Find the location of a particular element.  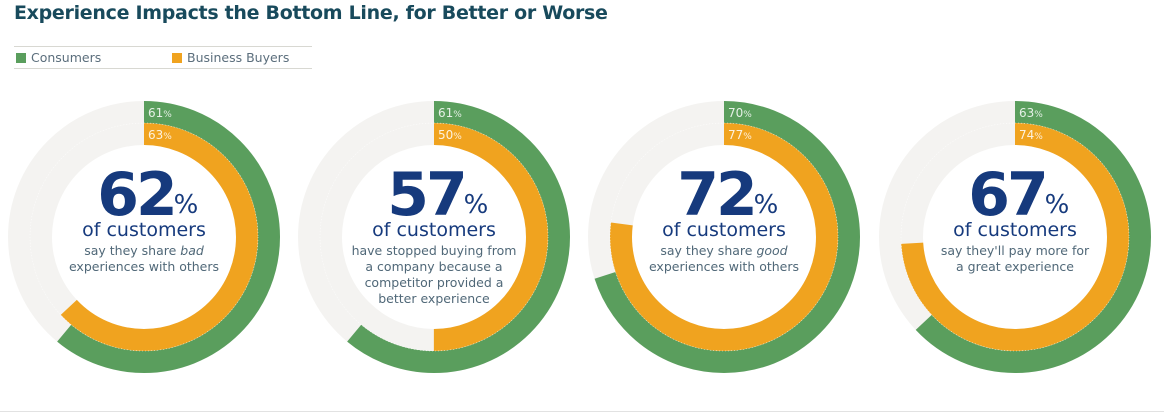

legend-swatch-consumers is located at coordinates (21, 57).